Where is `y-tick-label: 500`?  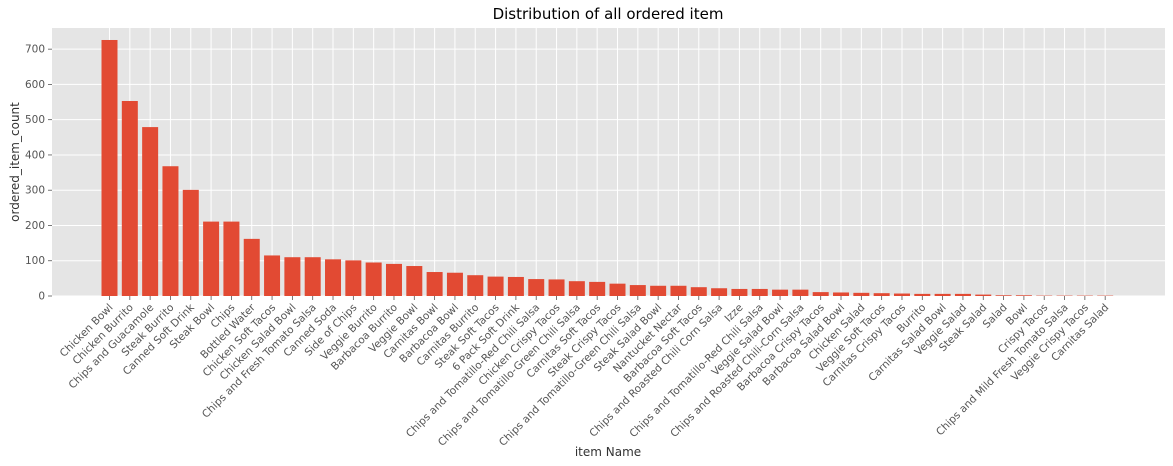 y-tick-label: 500 is located at coordinates (35, 120).